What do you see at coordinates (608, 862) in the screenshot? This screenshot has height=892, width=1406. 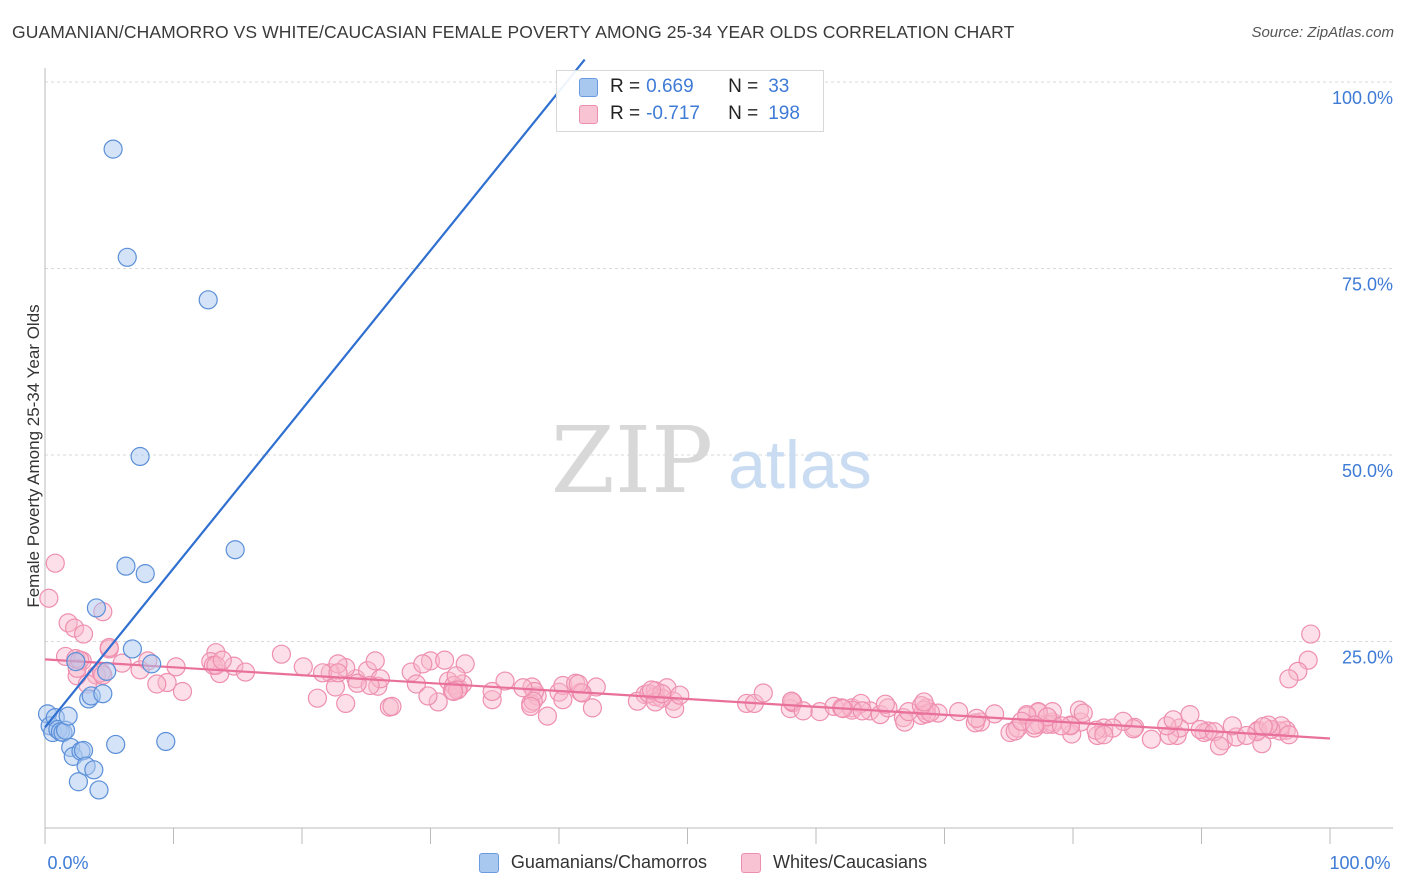 I see `legend-label: Guamanians/Chamorros` at bounding box center [608, 862].